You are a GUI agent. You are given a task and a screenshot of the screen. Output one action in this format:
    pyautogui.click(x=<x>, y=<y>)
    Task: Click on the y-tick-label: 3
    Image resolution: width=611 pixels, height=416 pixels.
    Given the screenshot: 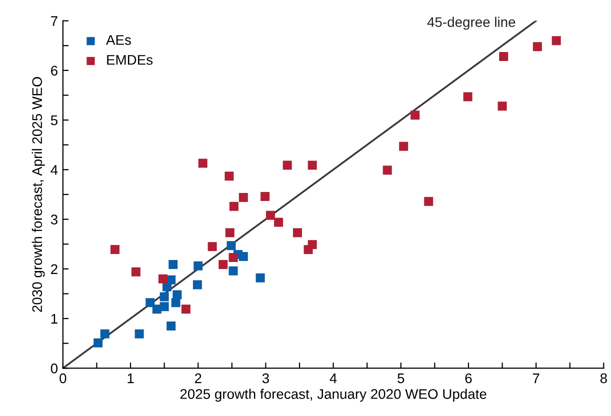 What is the action you would take?
    pyautogui.click(x=54, y=219)
    